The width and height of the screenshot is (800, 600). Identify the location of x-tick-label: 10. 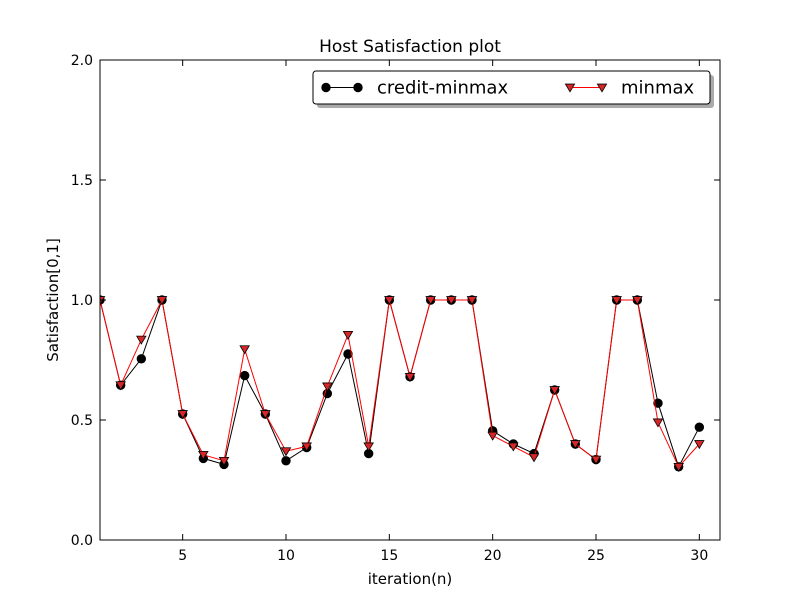
(286, 556).